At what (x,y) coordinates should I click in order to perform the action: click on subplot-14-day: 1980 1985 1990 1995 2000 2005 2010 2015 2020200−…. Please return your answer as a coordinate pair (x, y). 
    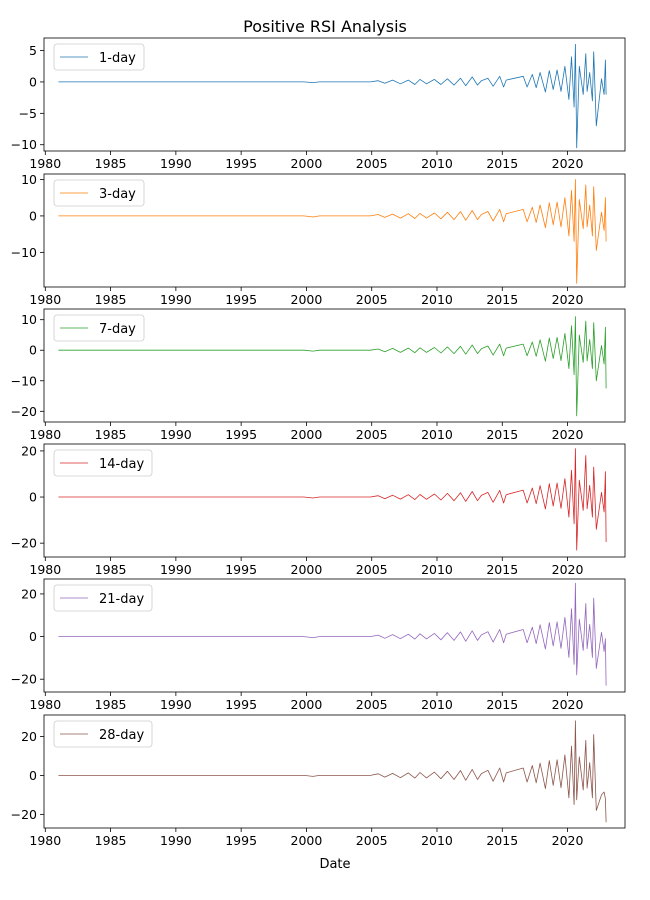
    Looking at the image, I should click on (318, 510).